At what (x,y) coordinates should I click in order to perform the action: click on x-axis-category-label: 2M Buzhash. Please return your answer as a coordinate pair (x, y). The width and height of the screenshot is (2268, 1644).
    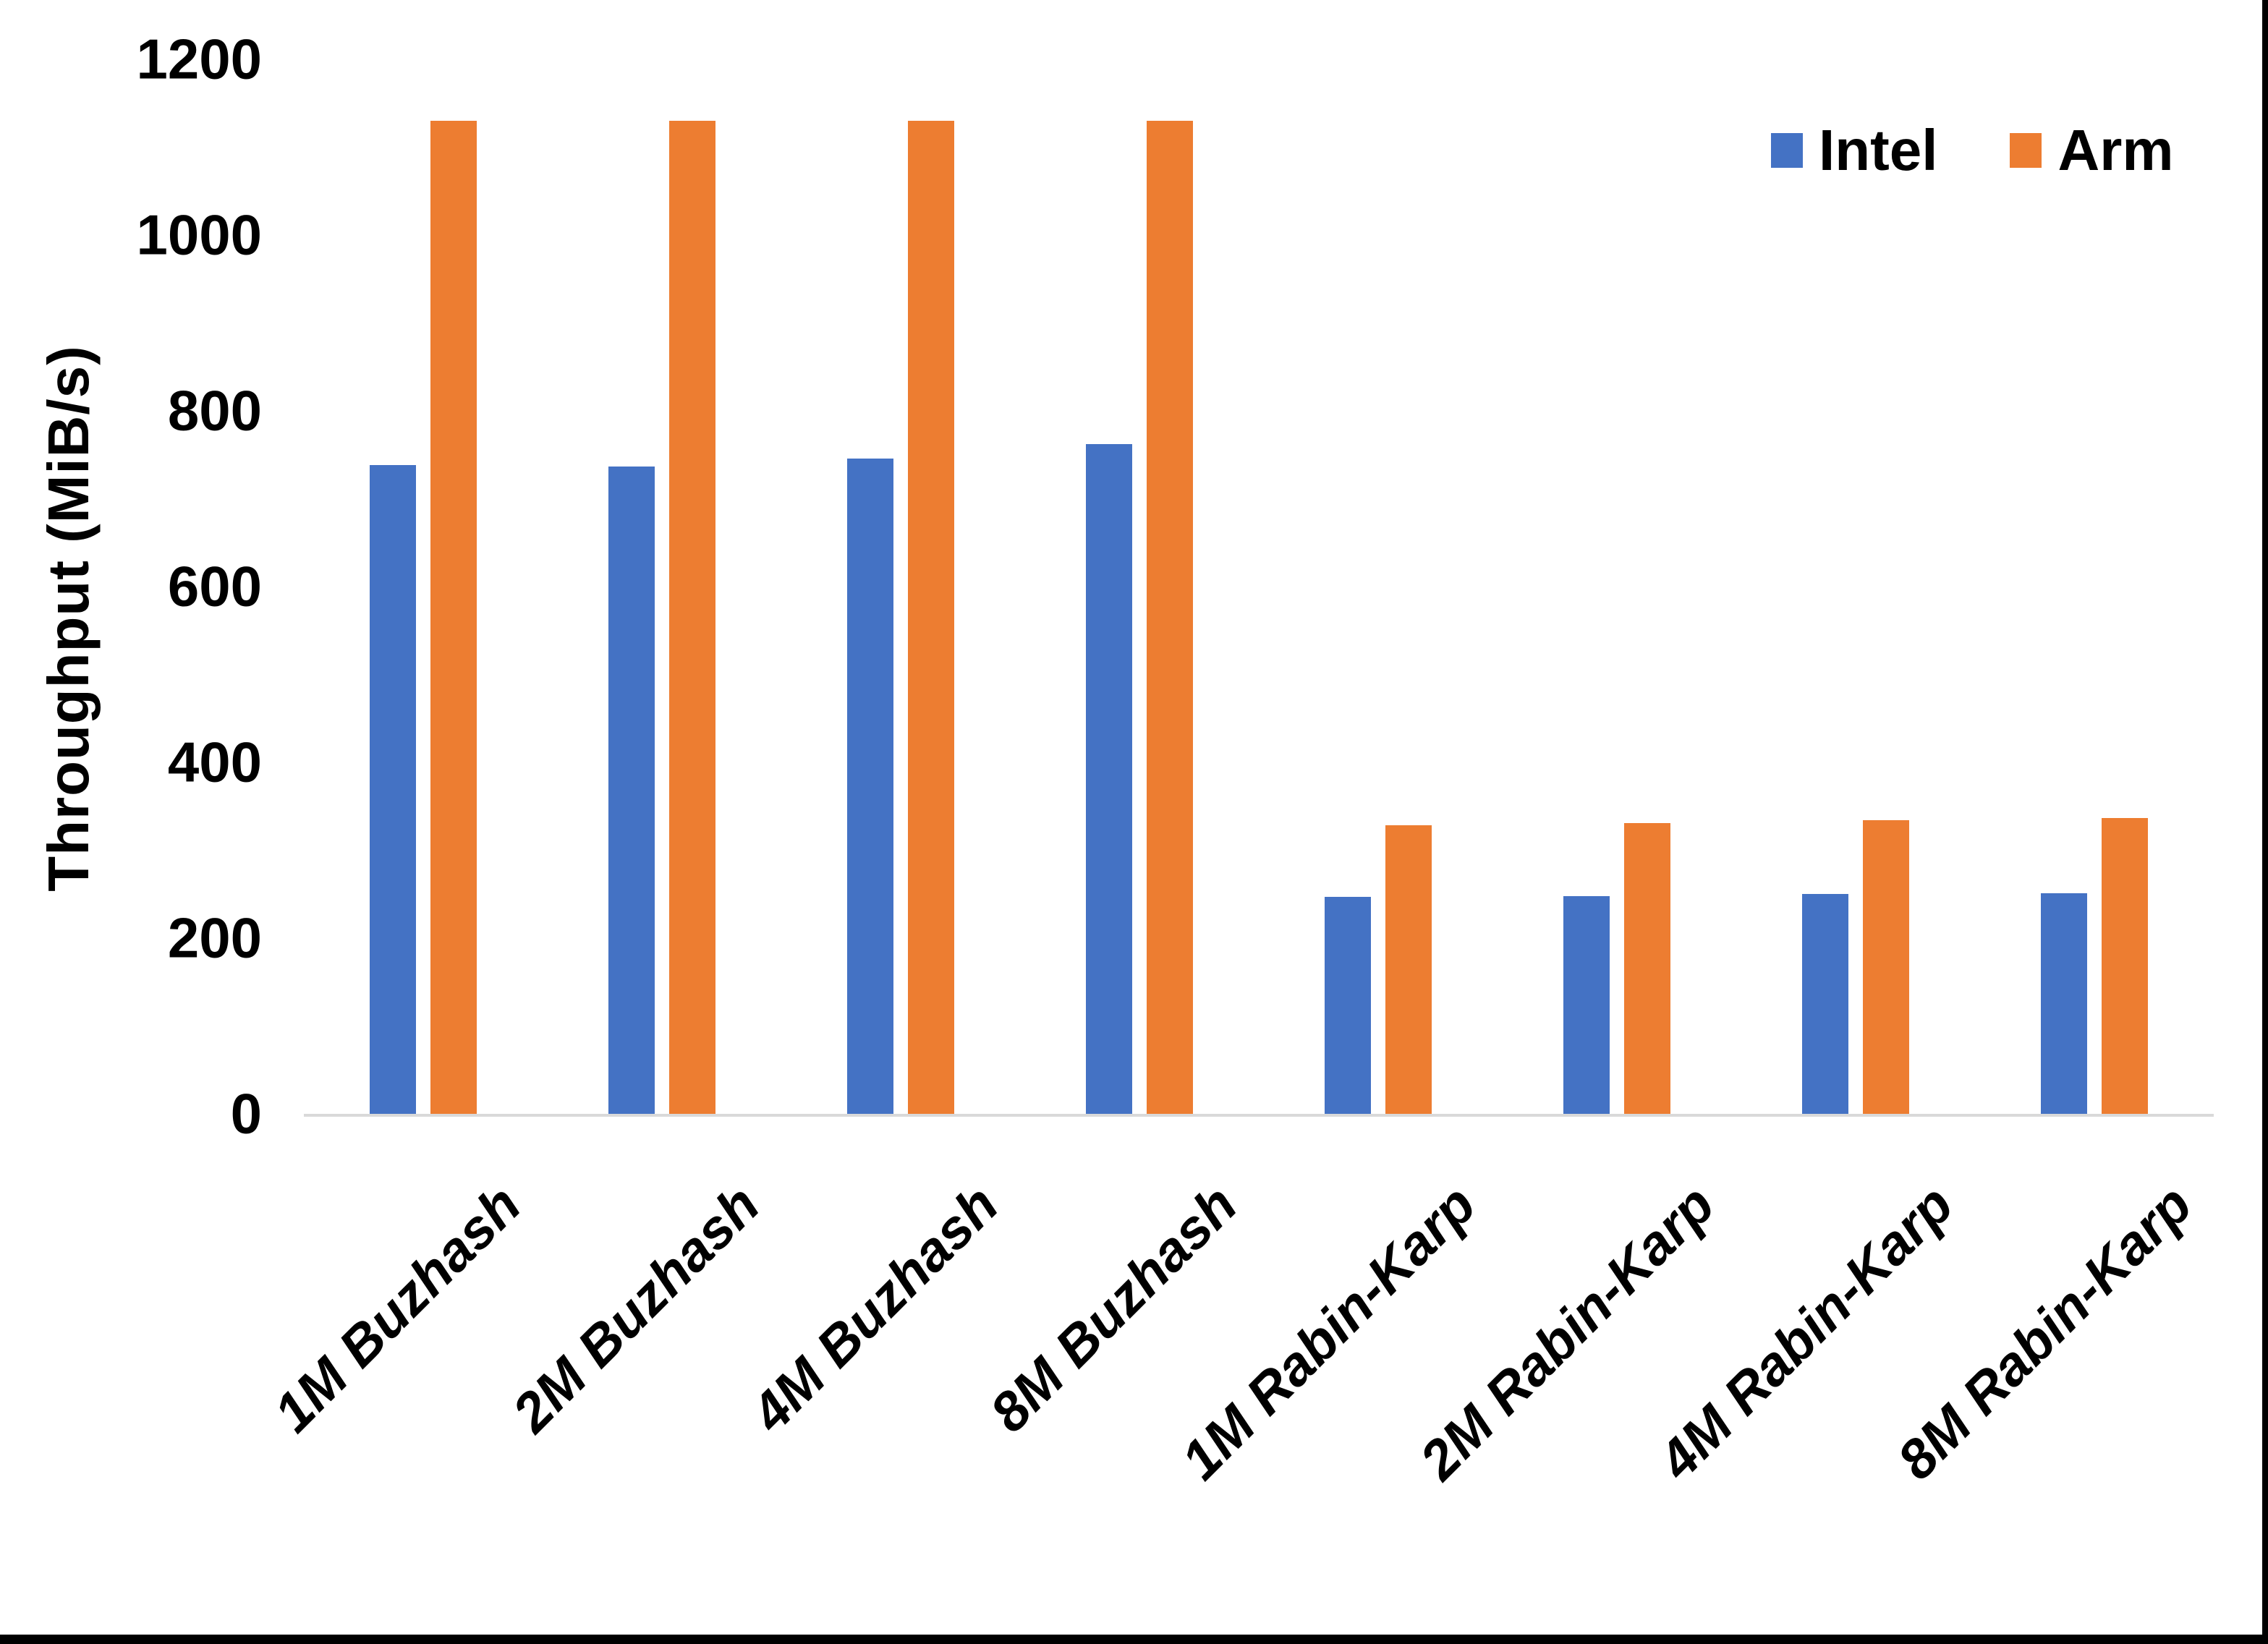
    Looking at the image, I should click on (636, 1308).